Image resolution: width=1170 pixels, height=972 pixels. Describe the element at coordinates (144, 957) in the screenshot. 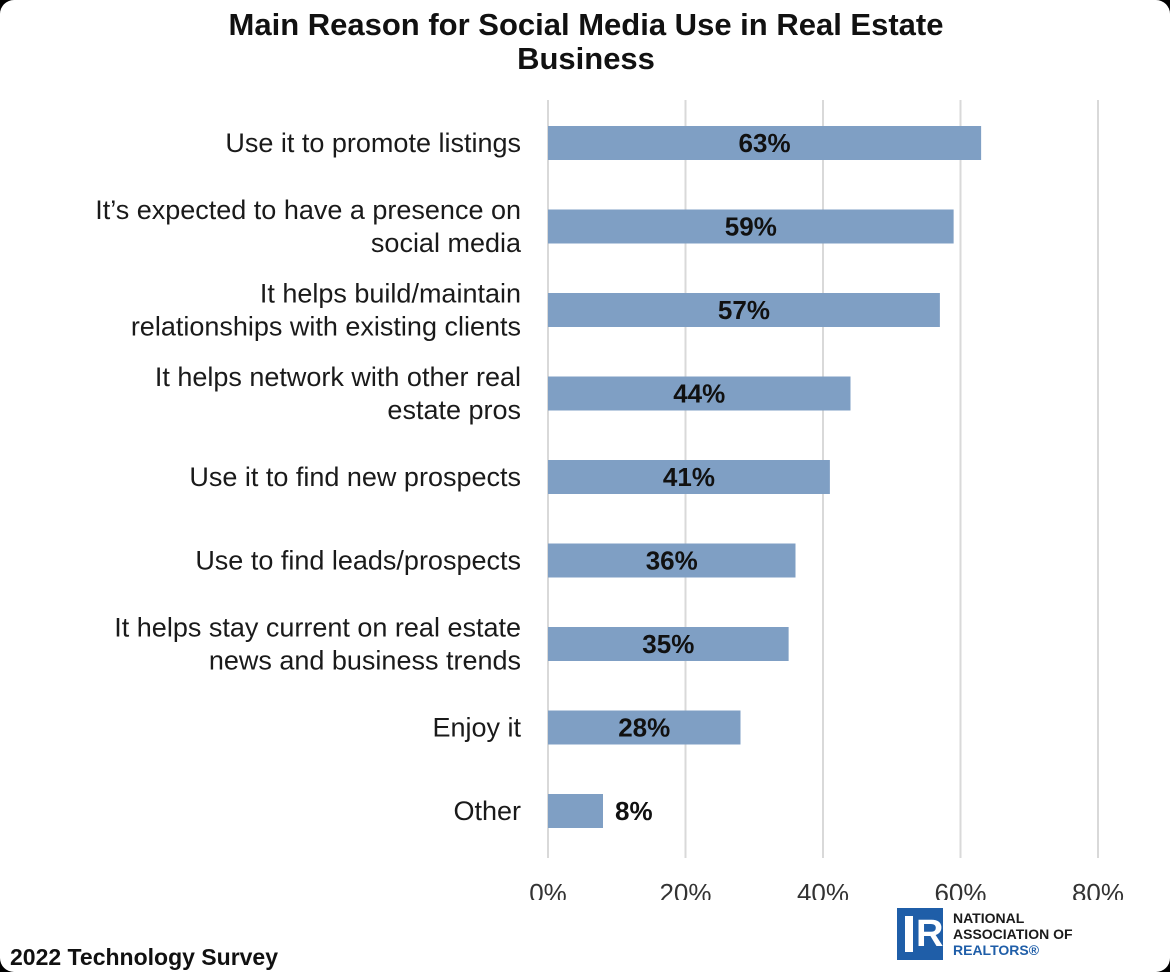

I see `source-note: 2022 Technology Survey` at that location.